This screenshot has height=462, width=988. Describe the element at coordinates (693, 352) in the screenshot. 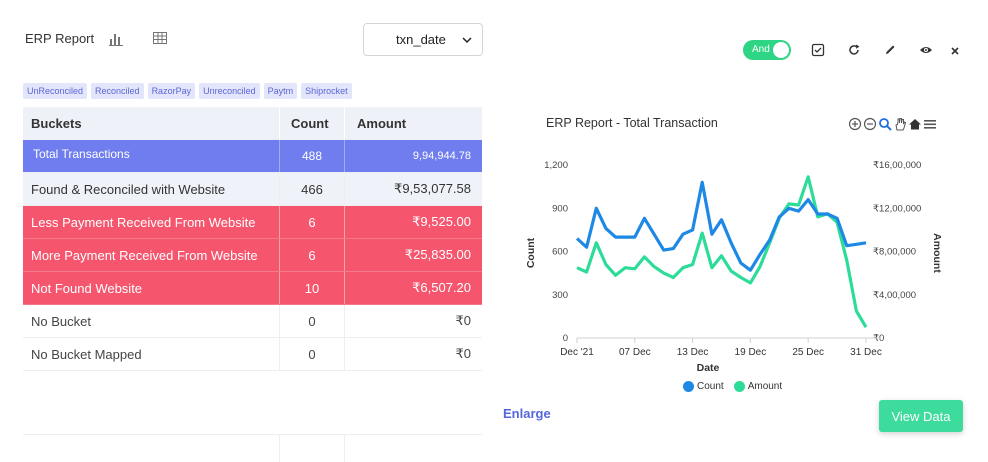

I see `x-tick-label: 13 Dec` at that location.